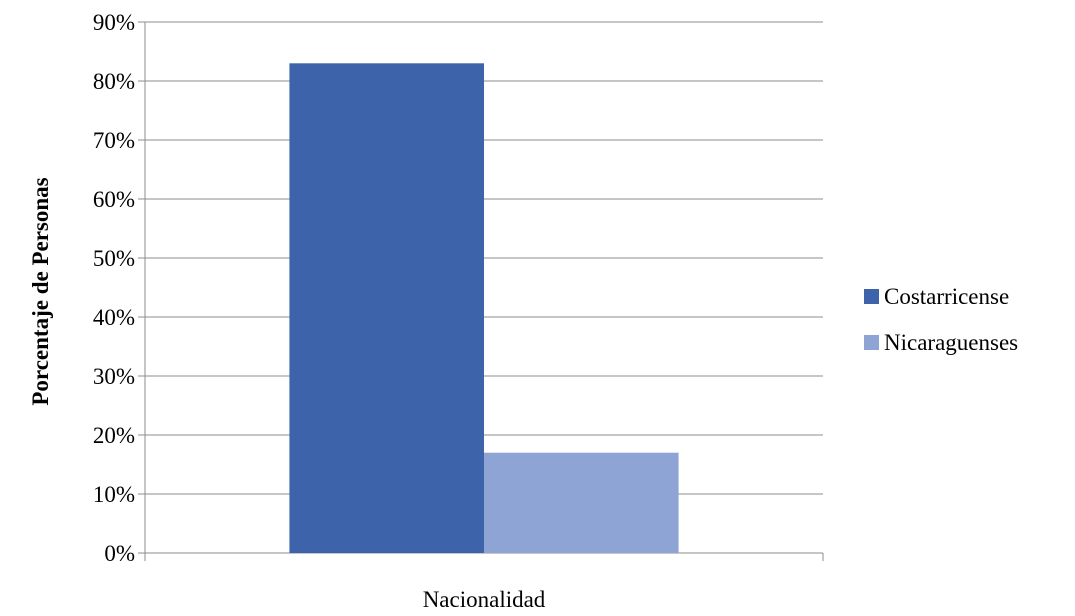 Image resolution: width=1075 pixels, height=616 pixels. Describe the element at coordinates (114, 288) in the screenshot. I see `y-tick-labels: 0% 10% 20% 30% 40% 50% 60% 70% 80% 90%` at that location.